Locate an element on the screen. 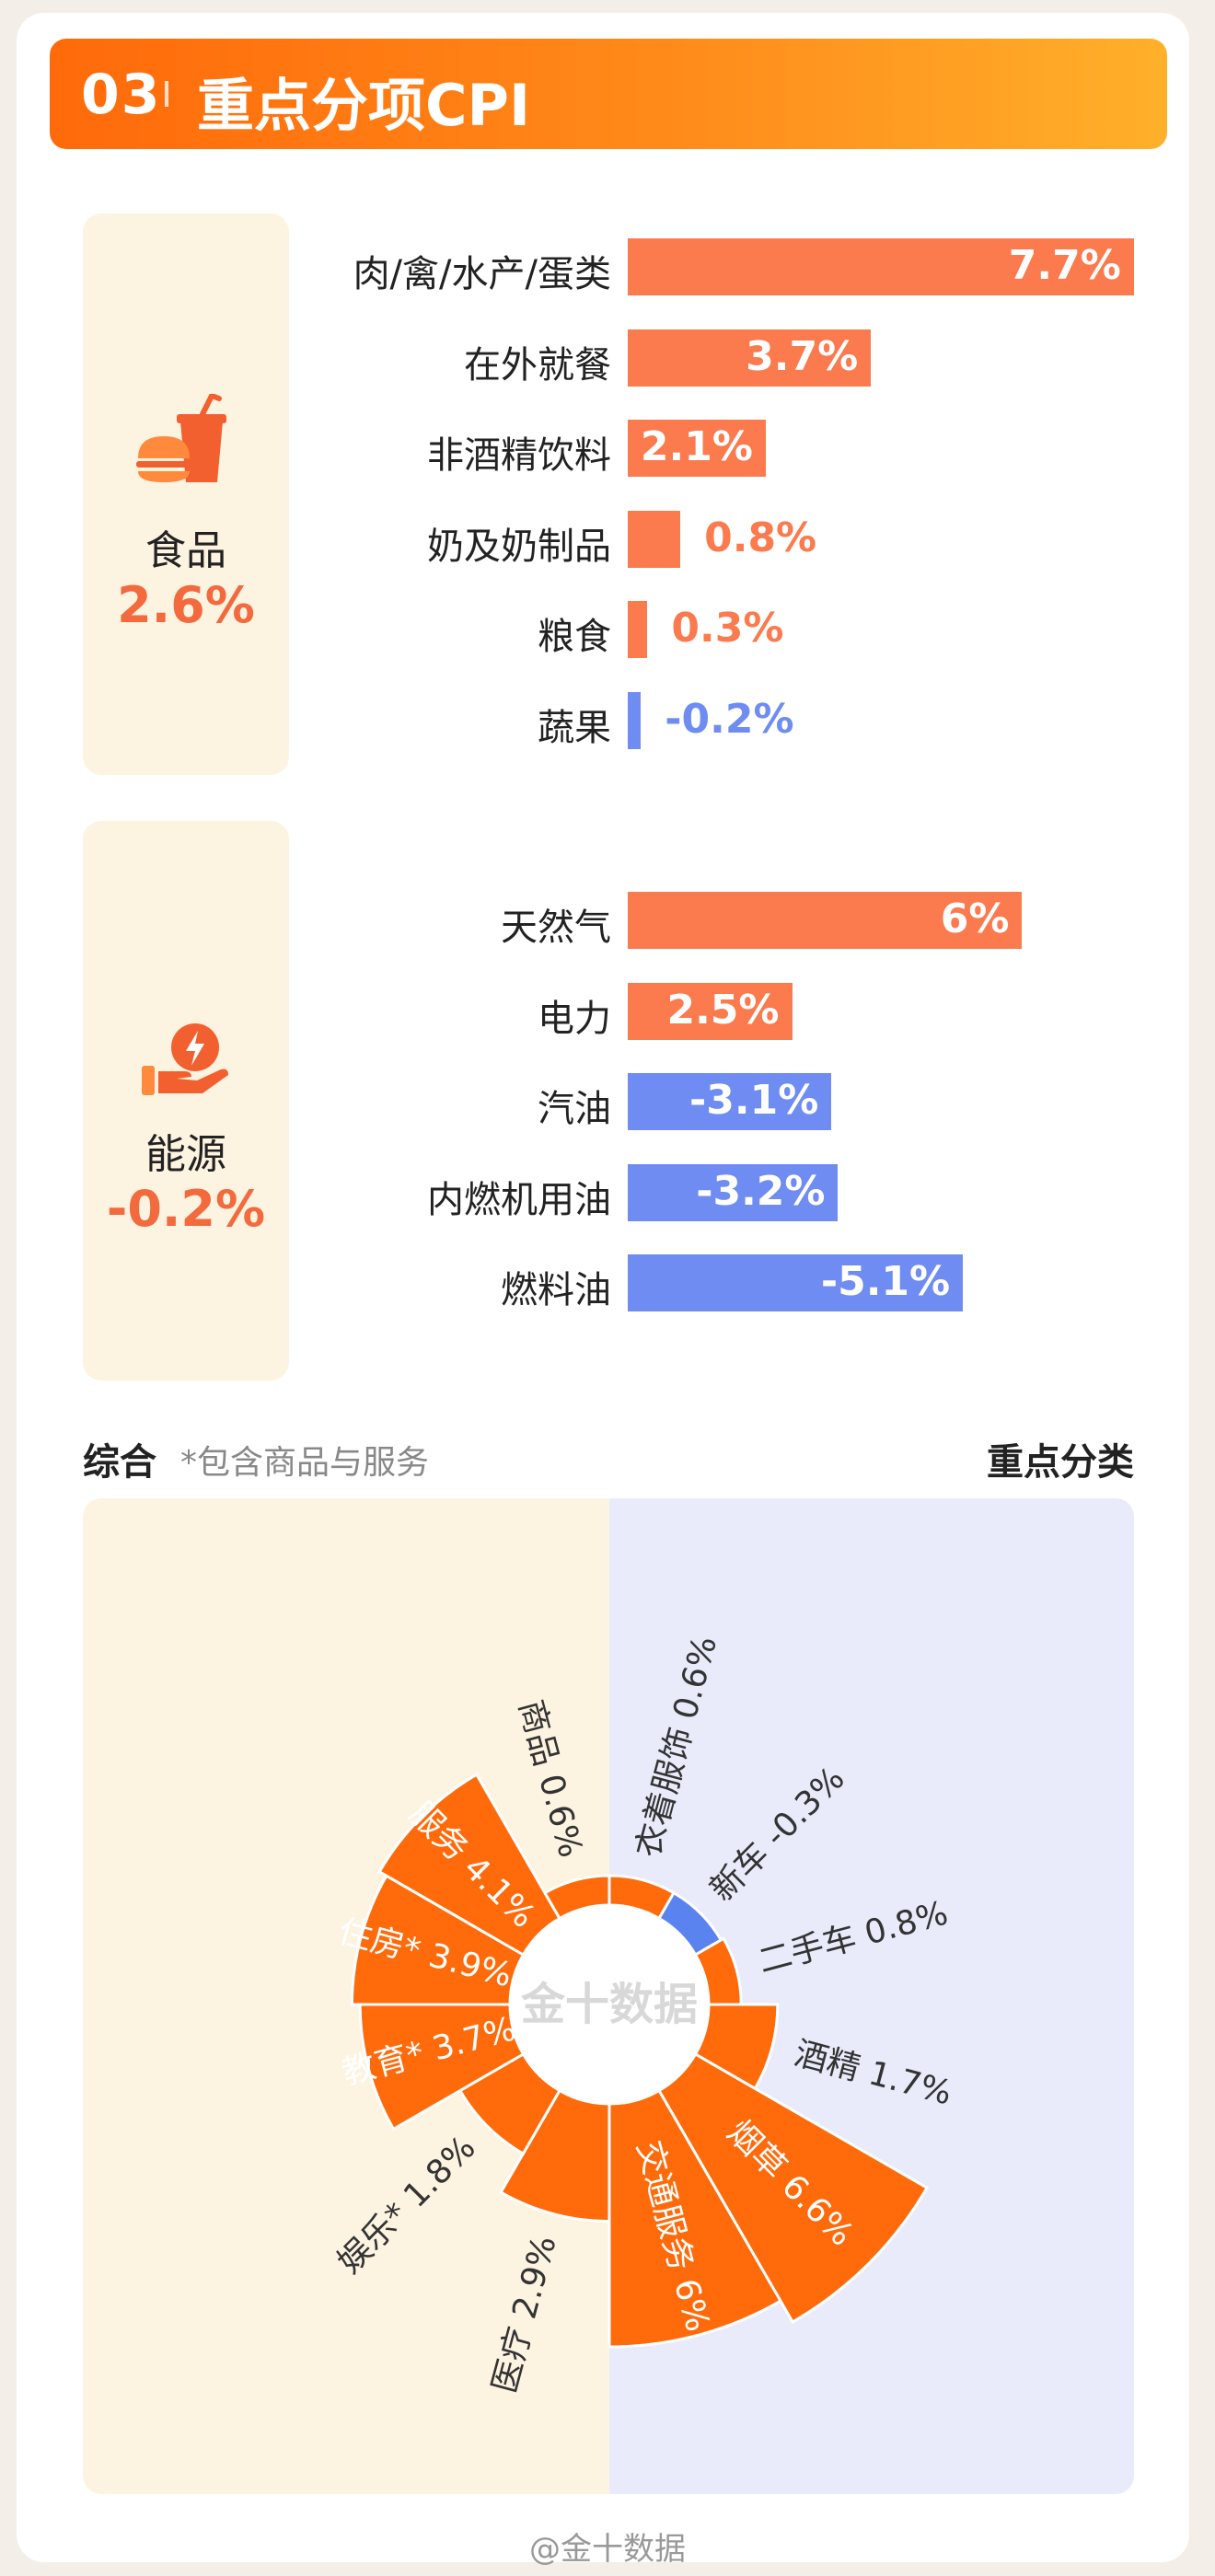 Image resolution: width=1215 pixels, height=2576 pixels. energy-item-label: 燃料油 is located at coordinates (556, 1290).